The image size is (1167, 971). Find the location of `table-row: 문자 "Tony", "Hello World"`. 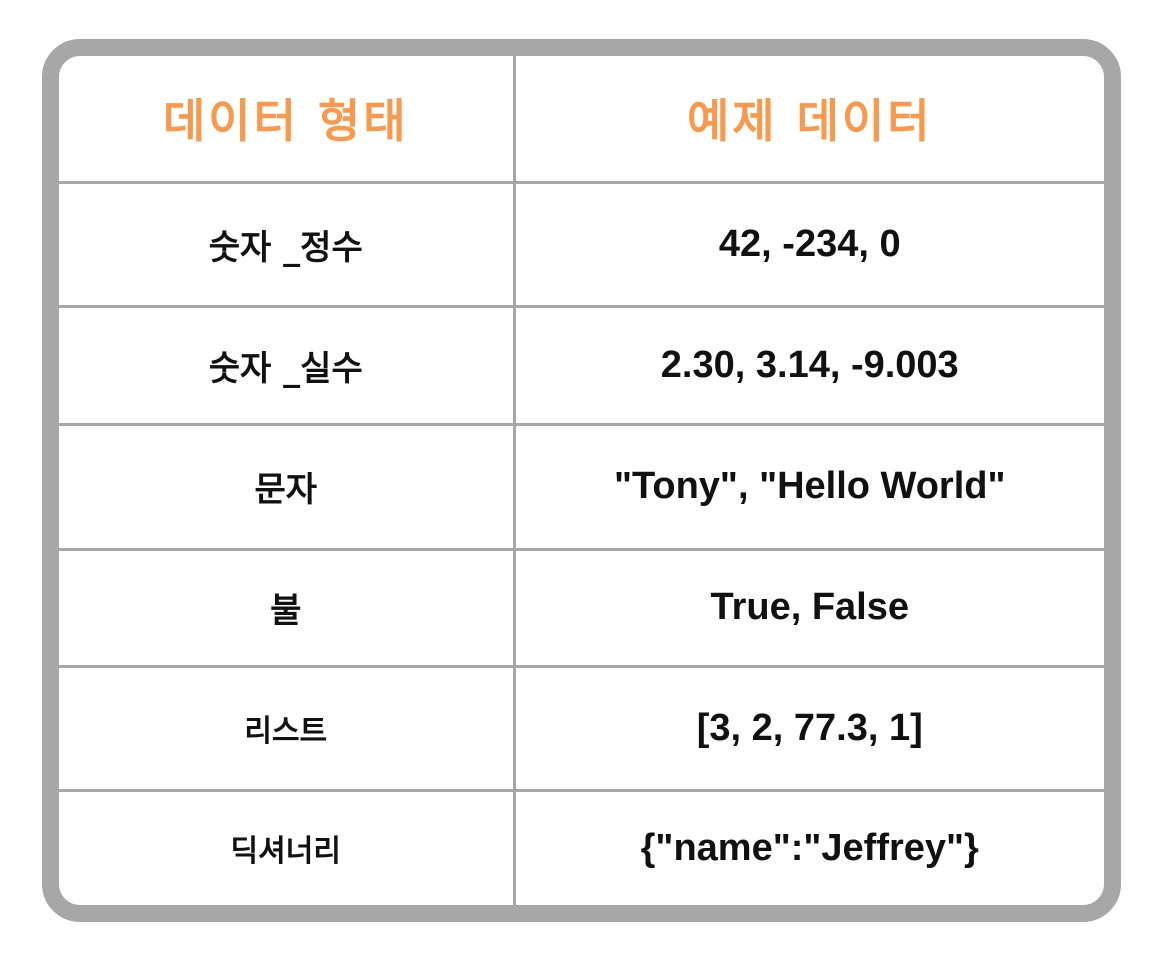

table-row: 문자 "Tony", "Hello World" is located at coordinates (581, 486).